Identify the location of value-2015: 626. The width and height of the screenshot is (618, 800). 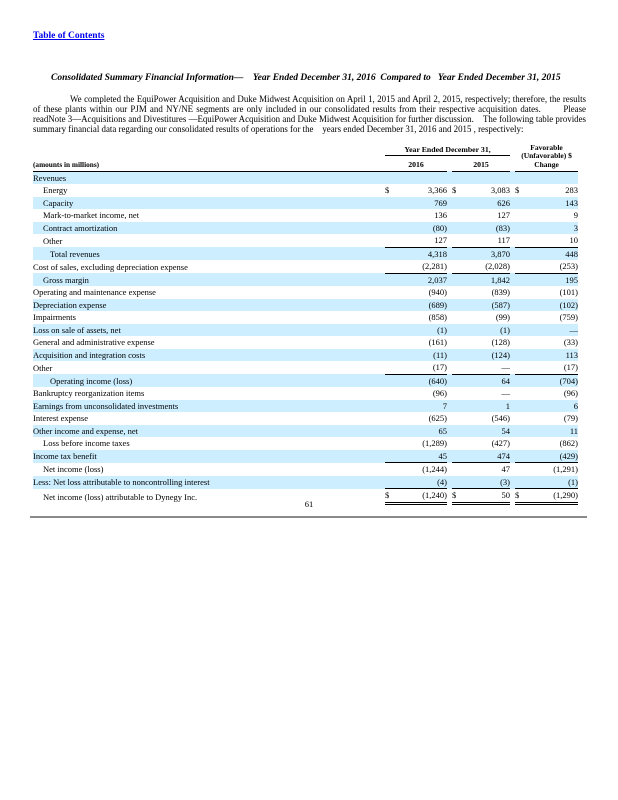
(488, 203).